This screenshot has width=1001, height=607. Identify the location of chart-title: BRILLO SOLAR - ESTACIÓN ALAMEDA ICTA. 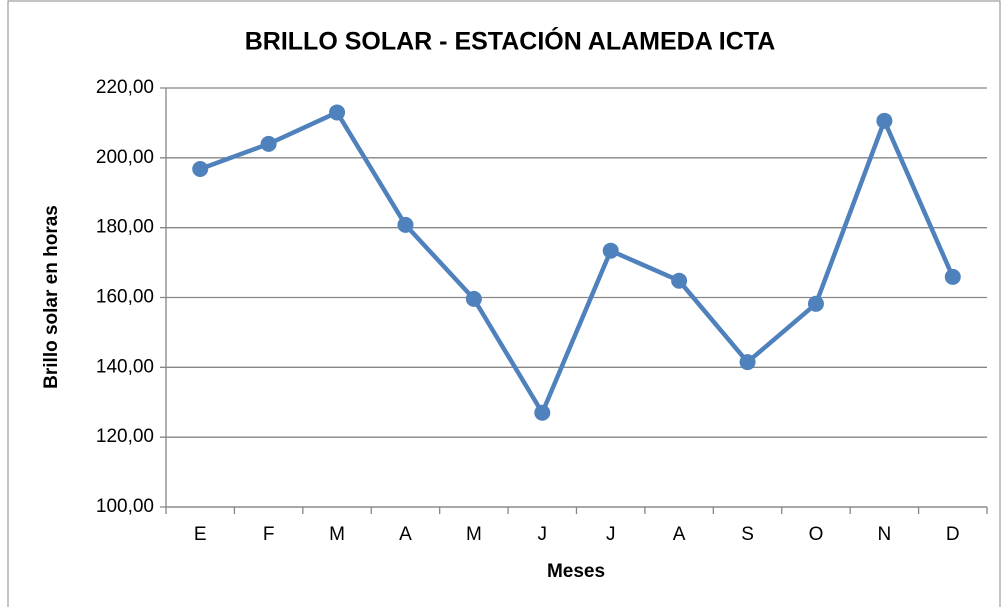
(510, 41).